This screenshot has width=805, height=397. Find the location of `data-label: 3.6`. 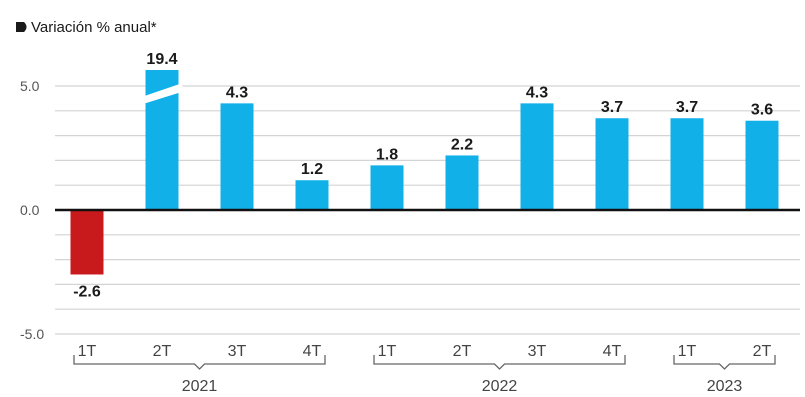

data-label: 3.6 is located at coordinates (762, 110).